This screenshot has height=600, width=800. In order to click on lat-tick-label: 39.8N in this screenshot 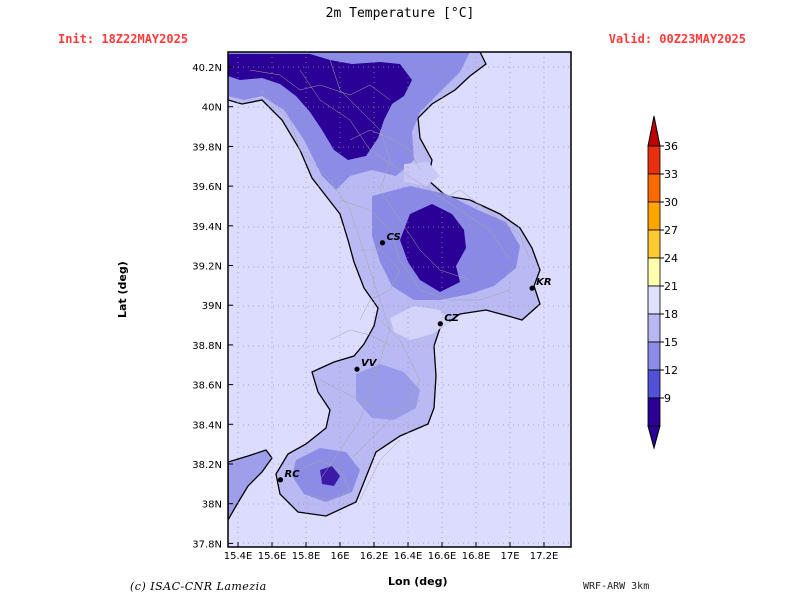, I will do `click(207, 147)`.